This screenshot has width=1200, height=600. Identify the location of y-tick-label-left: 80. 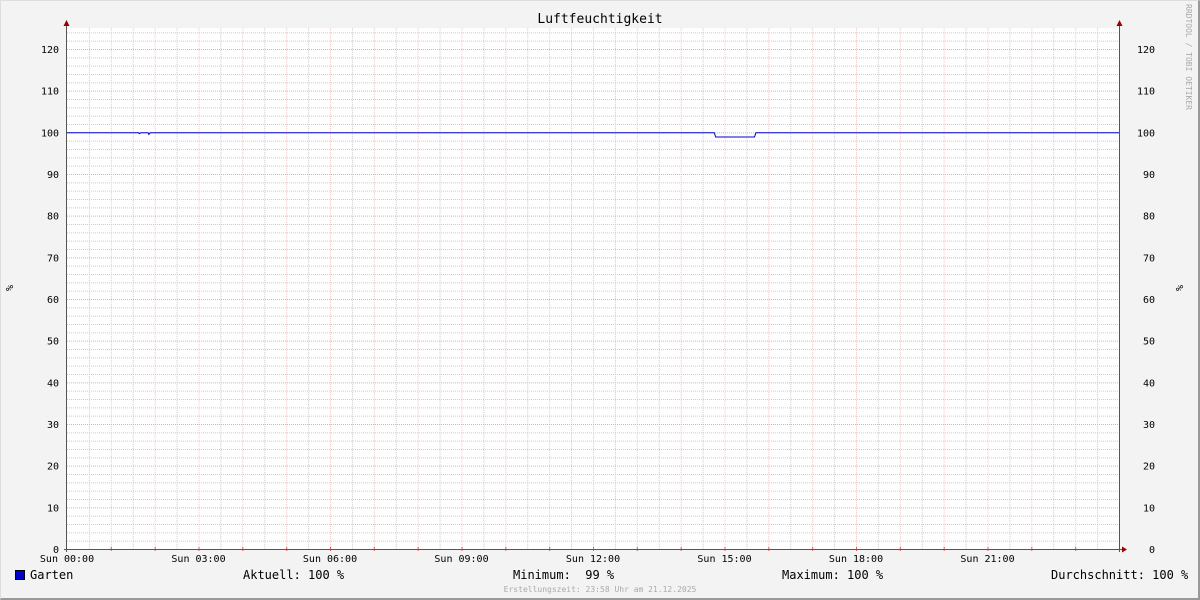
(53, 217).